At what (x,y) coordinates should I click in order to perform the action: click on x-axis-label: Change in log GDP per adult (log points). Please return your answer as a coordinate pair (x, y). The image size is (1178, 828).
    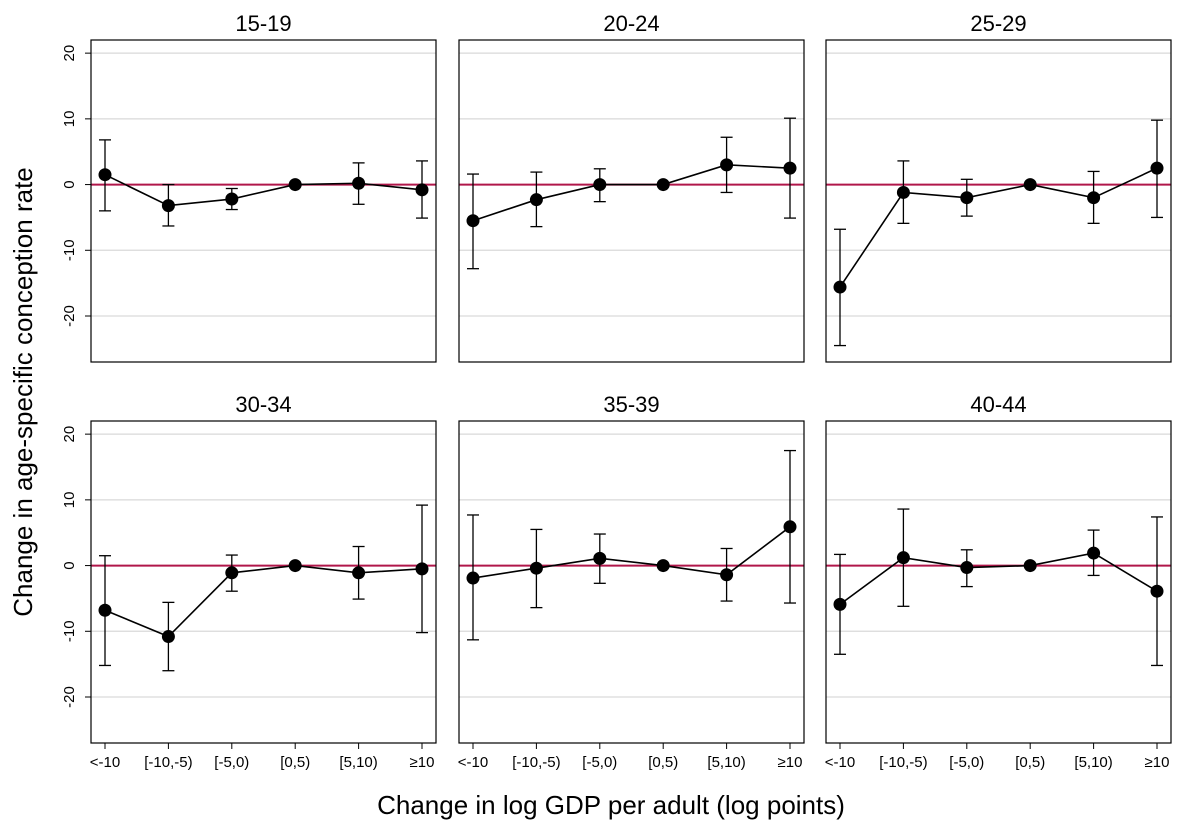
    Looking at the image, I should click on (611, 805).